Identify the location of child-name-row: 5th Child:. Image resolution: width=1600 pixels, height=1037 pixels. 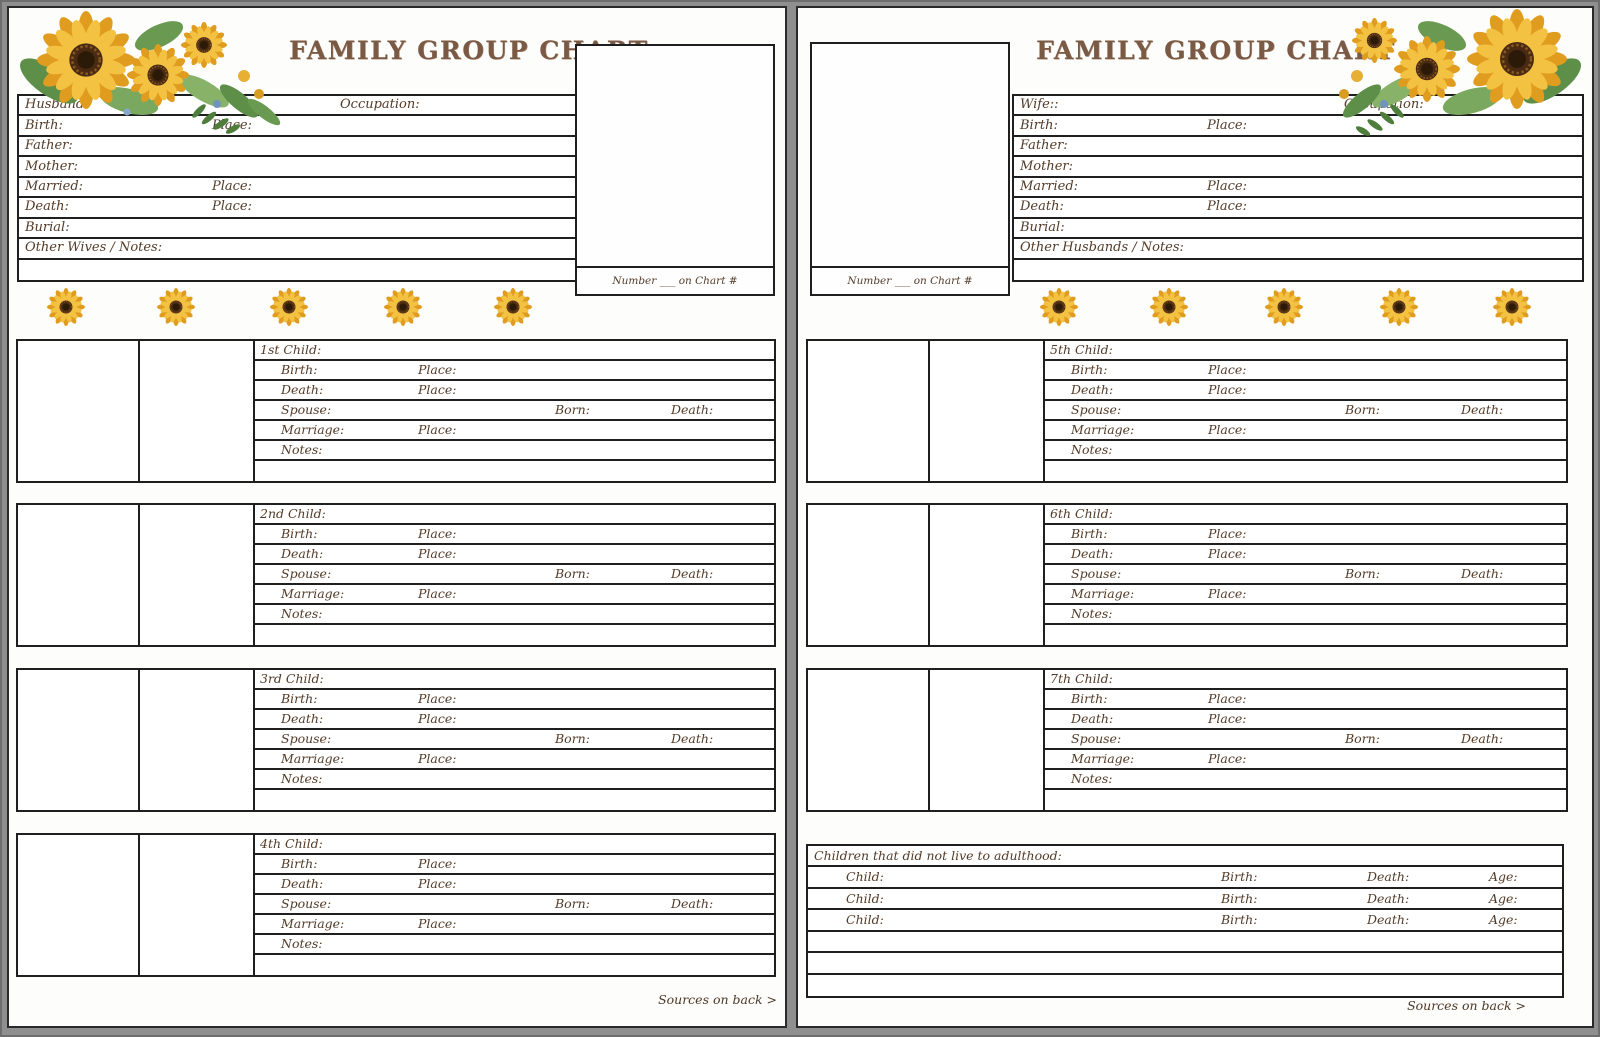
(1305, 351).